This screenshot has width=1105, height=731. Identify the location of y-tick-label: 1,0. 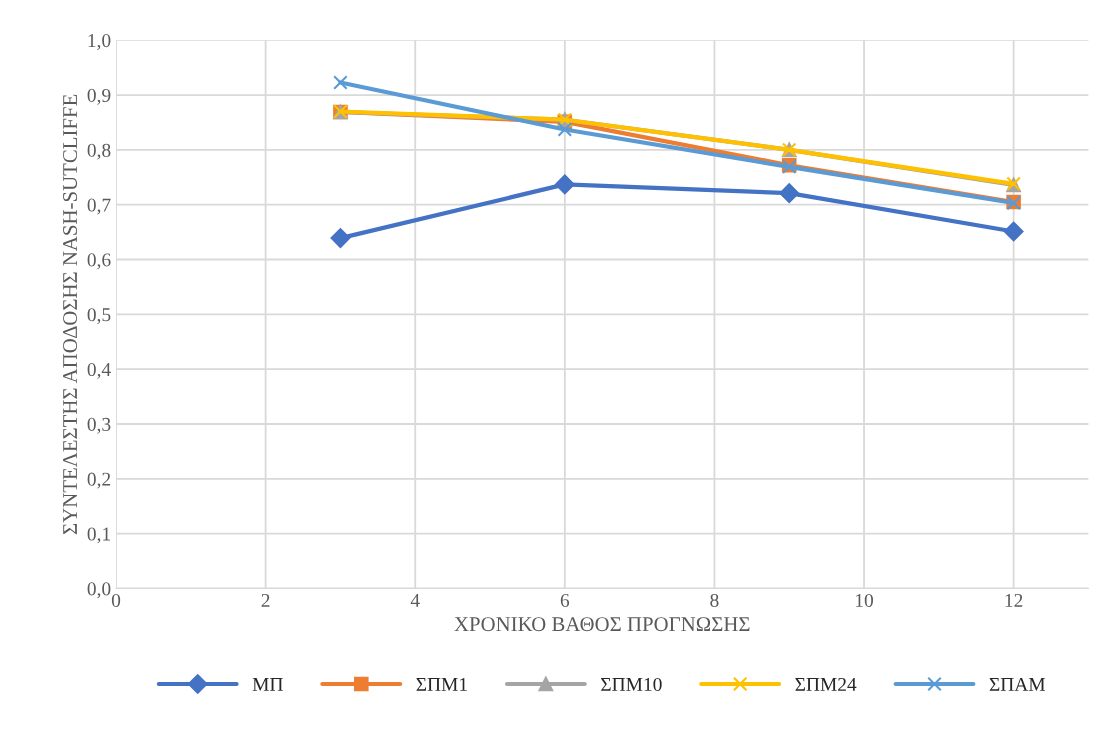
(99, 42).